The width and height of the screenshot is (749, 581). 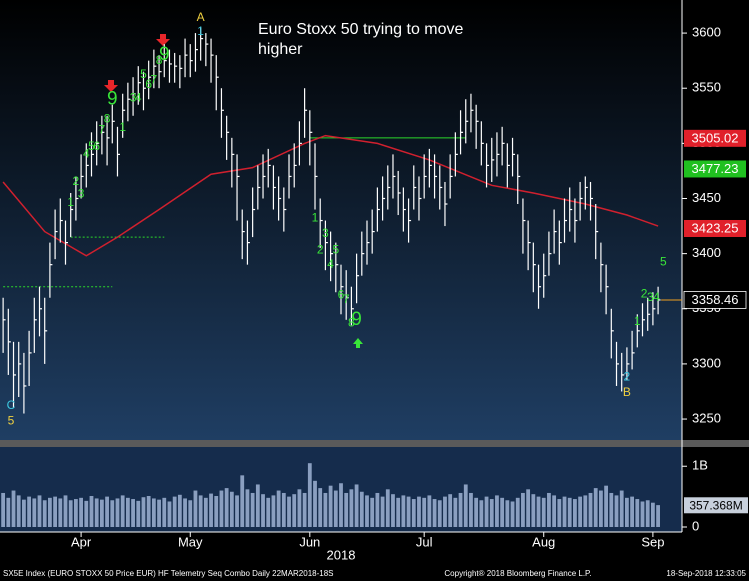 What do you see at coordinates (190, 541) in the screenshot?
I see `x-tick-label: May` at bounding box center [190, 541].